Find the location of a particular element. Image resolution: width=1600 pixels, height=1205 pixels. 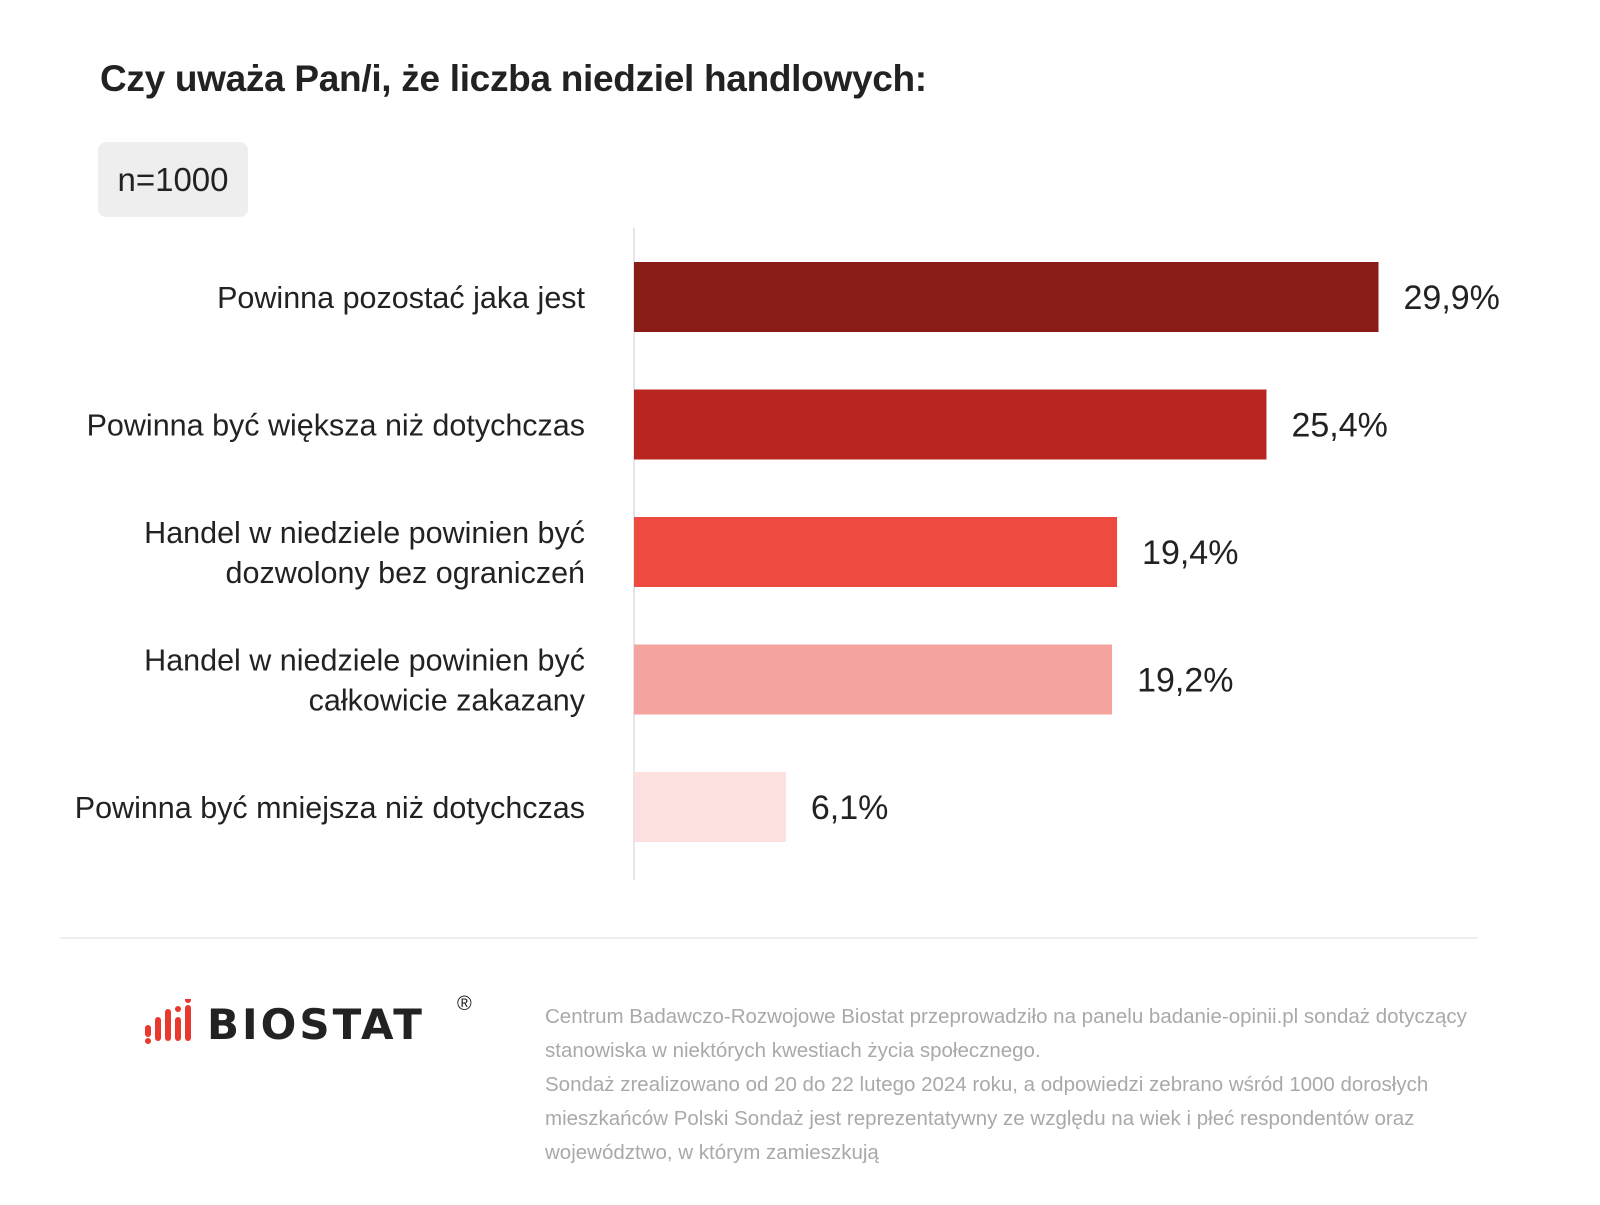

sample-size-badge: n=1000 is located at coordinates (173, 179).